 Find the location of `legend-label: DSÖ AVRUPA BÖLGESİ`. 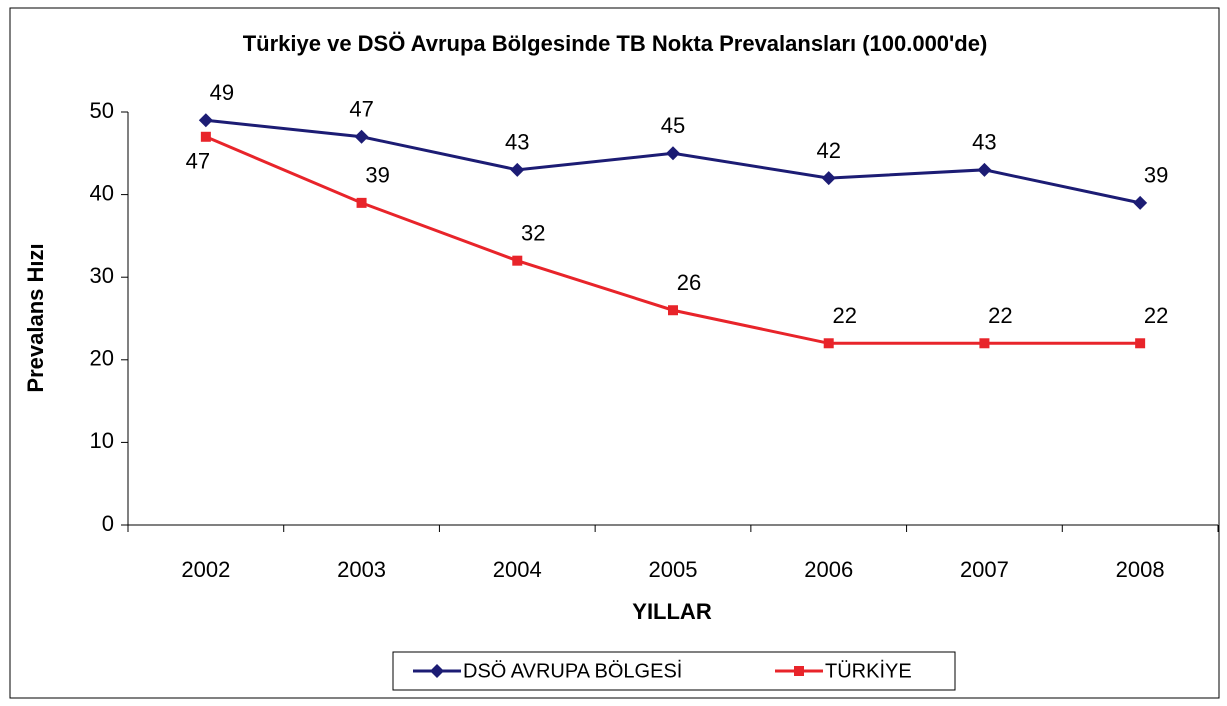

legend-label: DSÖ AVRUPA BÖLGESİ is located at coordinates (572, 670).